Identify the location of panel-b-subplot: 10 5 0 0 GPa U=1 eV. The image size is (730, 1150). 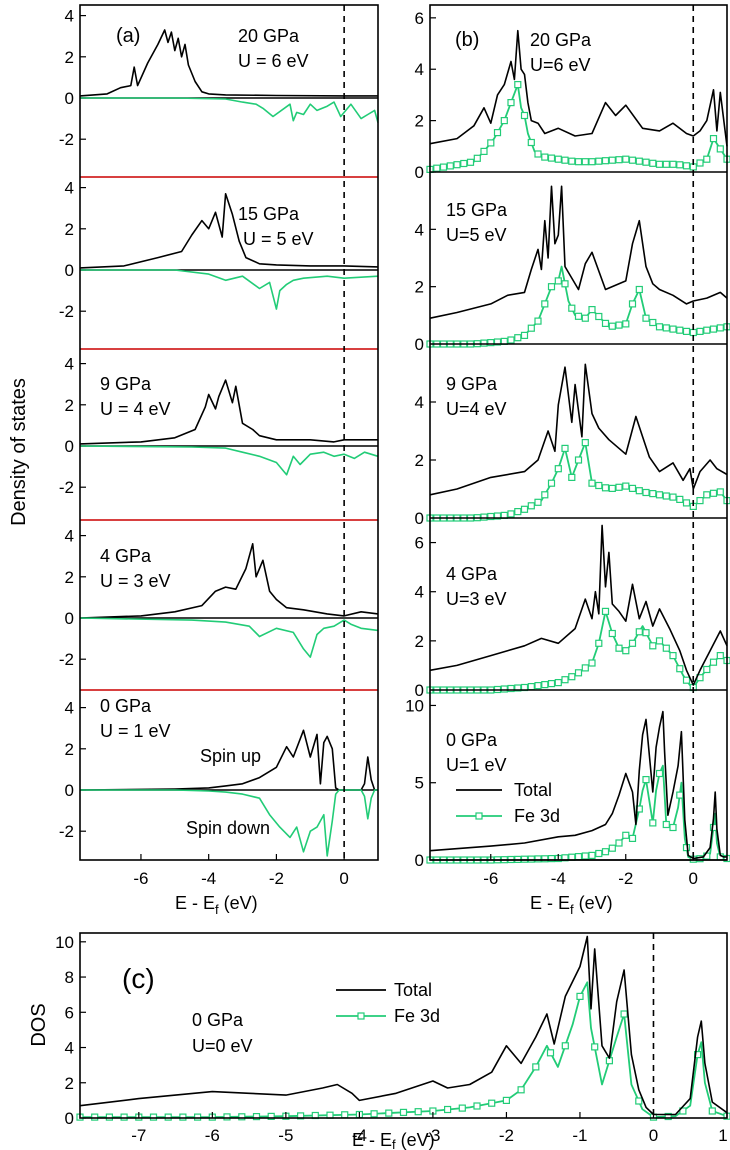
(567, 783).